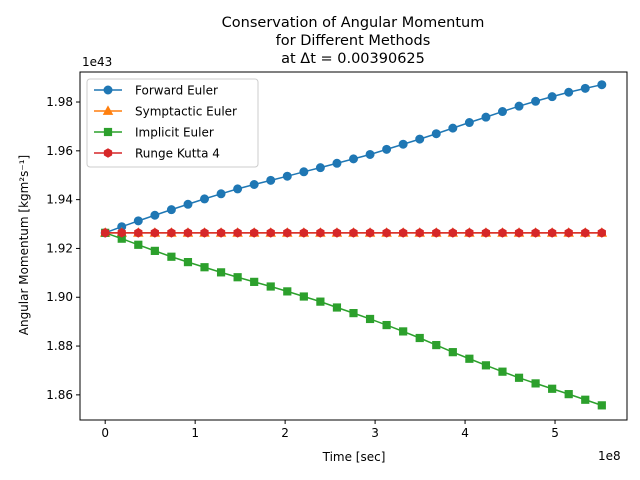 The height and width of the screenshot is (480, 640). What do you see at coordinates (353, 59) in the screenshot?
I see `title-line-3: at Δt = 0.00390625` at bounding box center [353, 59].